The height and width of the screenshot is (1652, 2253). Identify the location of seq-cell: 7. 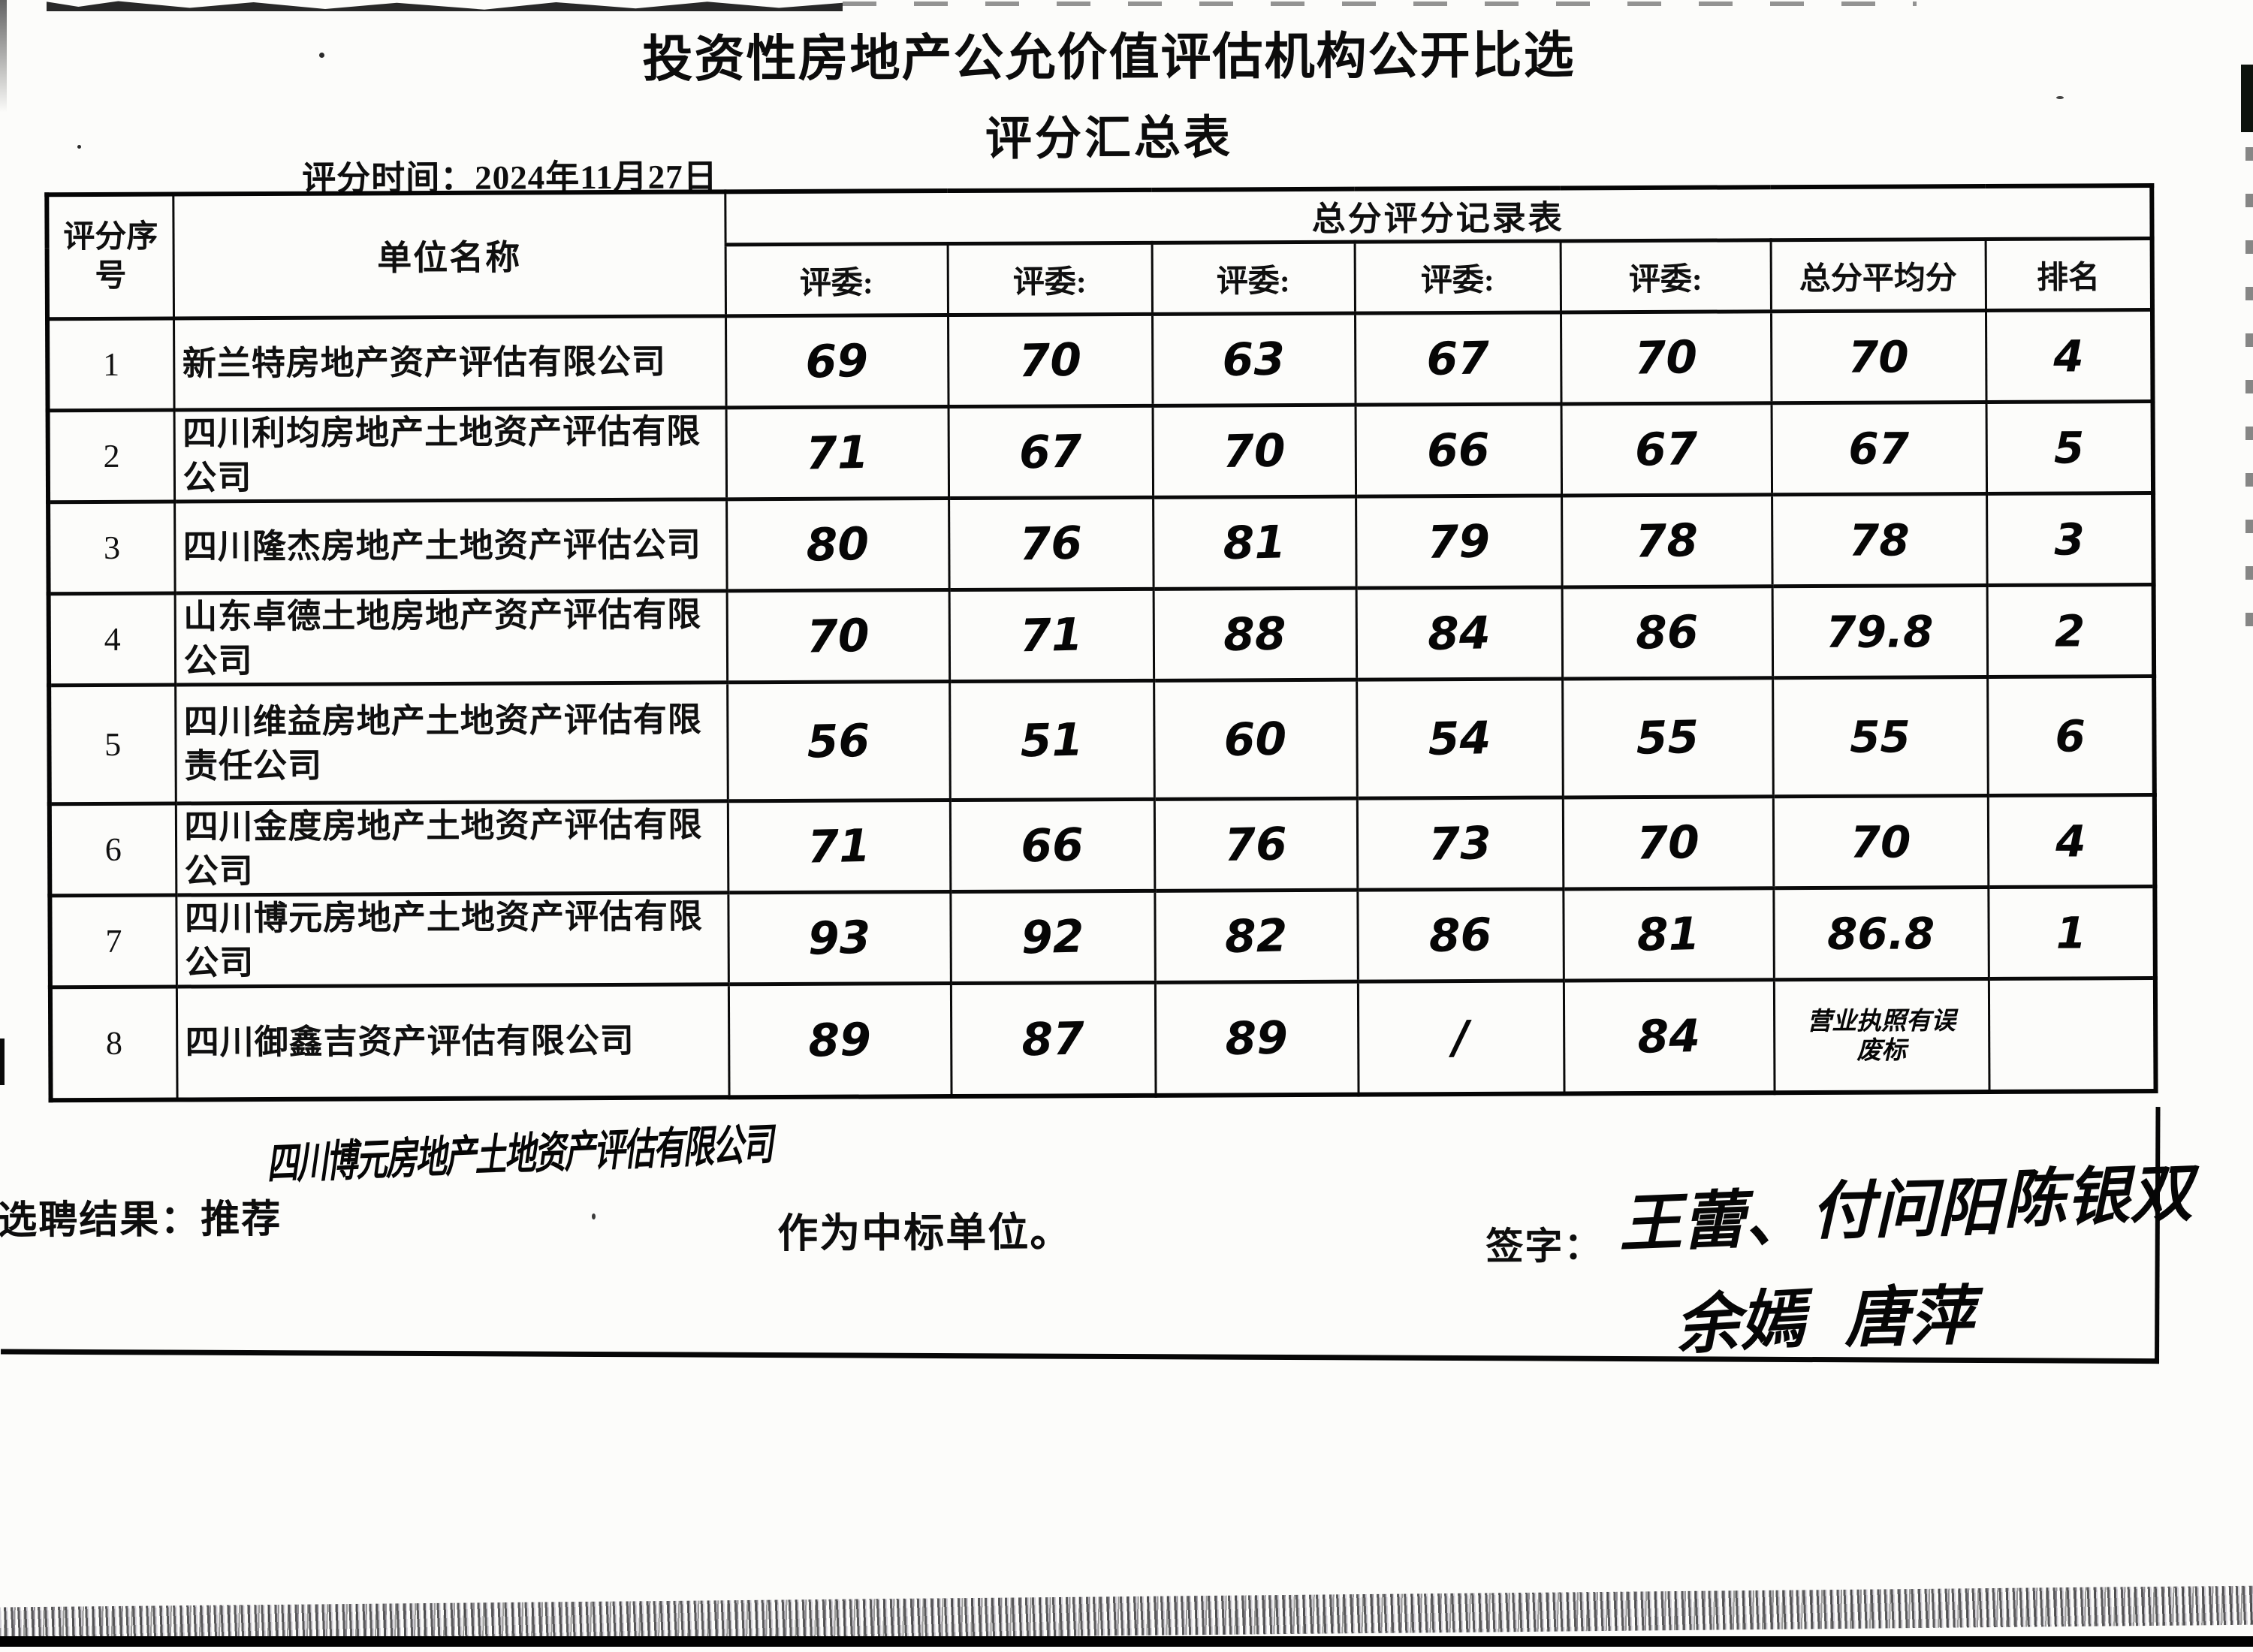
(113, 941).